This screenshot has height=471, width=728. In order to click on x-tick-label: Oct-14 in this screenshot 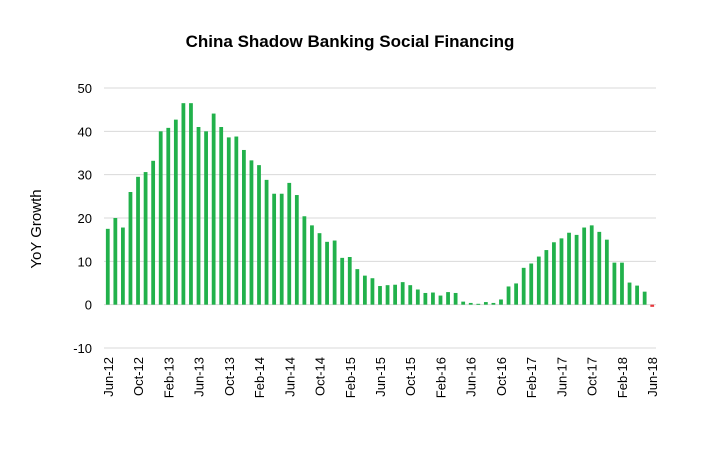, I will do `click(320, 376)`.